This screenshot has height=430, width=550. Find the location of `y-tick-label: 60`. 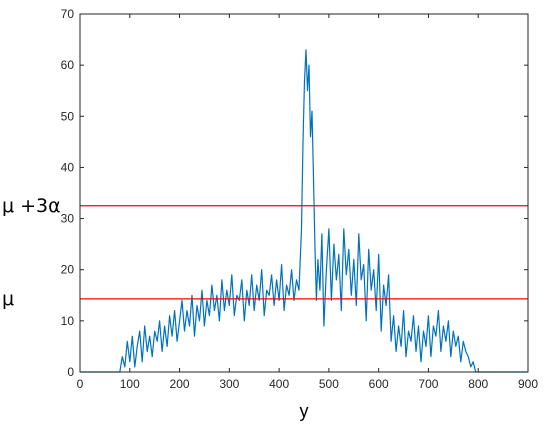

y-tick-label: 60 is located at coordinates (68, 65).